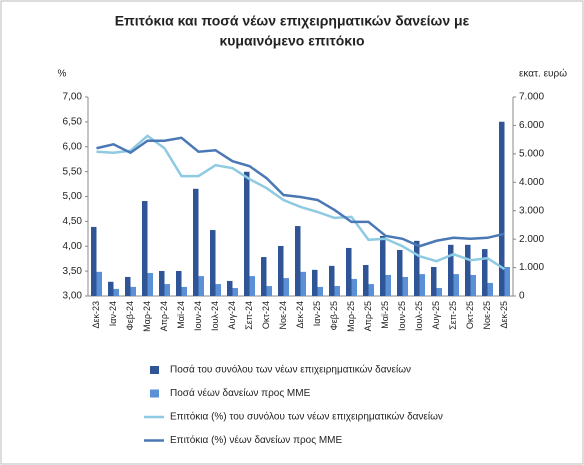 This screenshot has height=465, width=584. What do you see at coordinates (164, 316) in the screenshot?
I see `x-tick-label: Απρ-24` at bounding box center [164, 316].